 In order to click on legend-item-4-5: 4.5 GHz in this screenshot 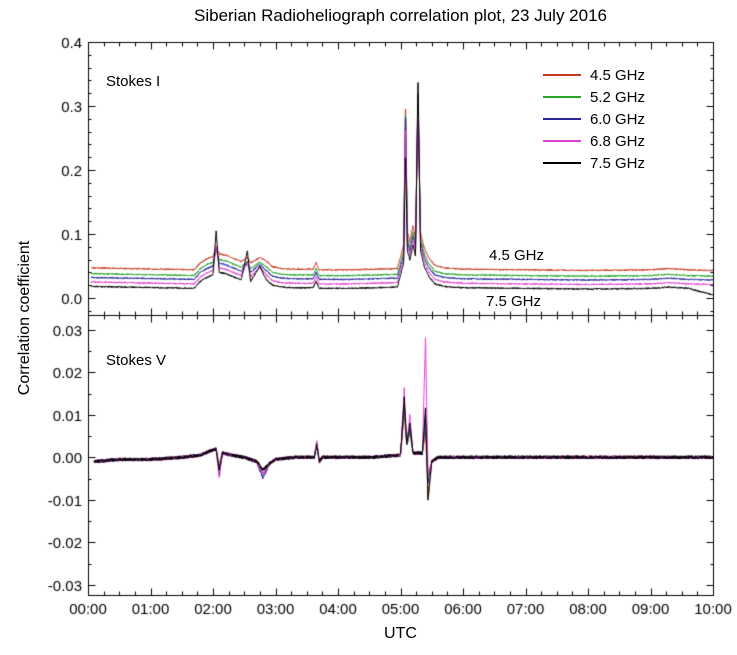, I will do `click(594, 75)`.